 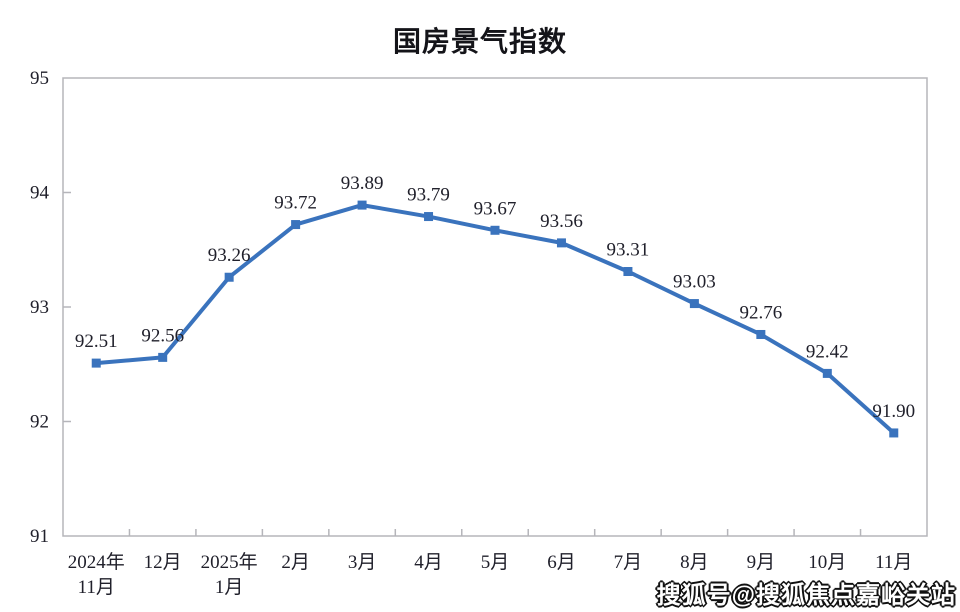 What do you see at coordinates (428, 562) in the screenshot?
I see `x-axis-label: 4月` at bounding box center [428, 562].